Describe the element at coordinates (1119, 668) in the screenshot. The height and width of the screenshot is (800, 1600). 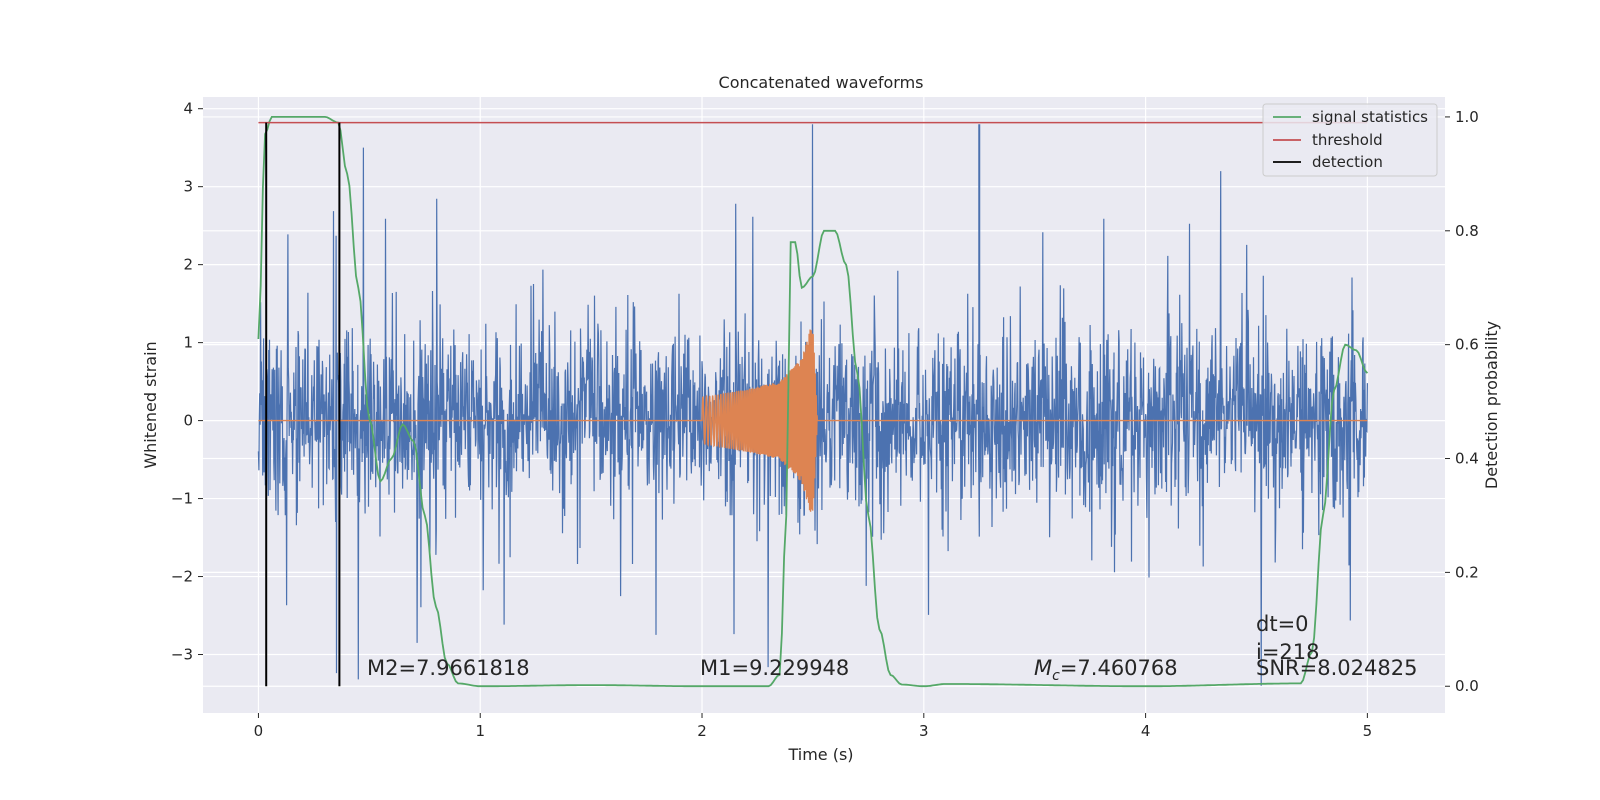
I see `annotation-mc-value: =7.460768` at that location.